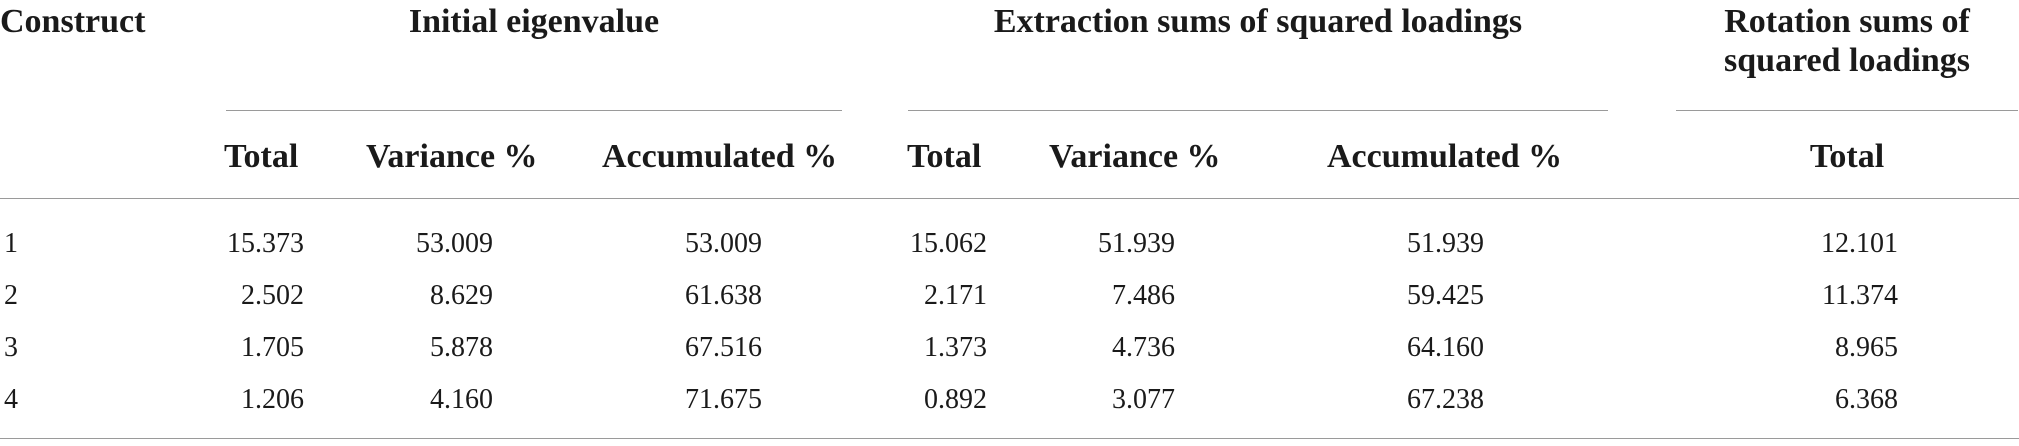  I want to click on header-bottom-rule, so click(1009, 198).